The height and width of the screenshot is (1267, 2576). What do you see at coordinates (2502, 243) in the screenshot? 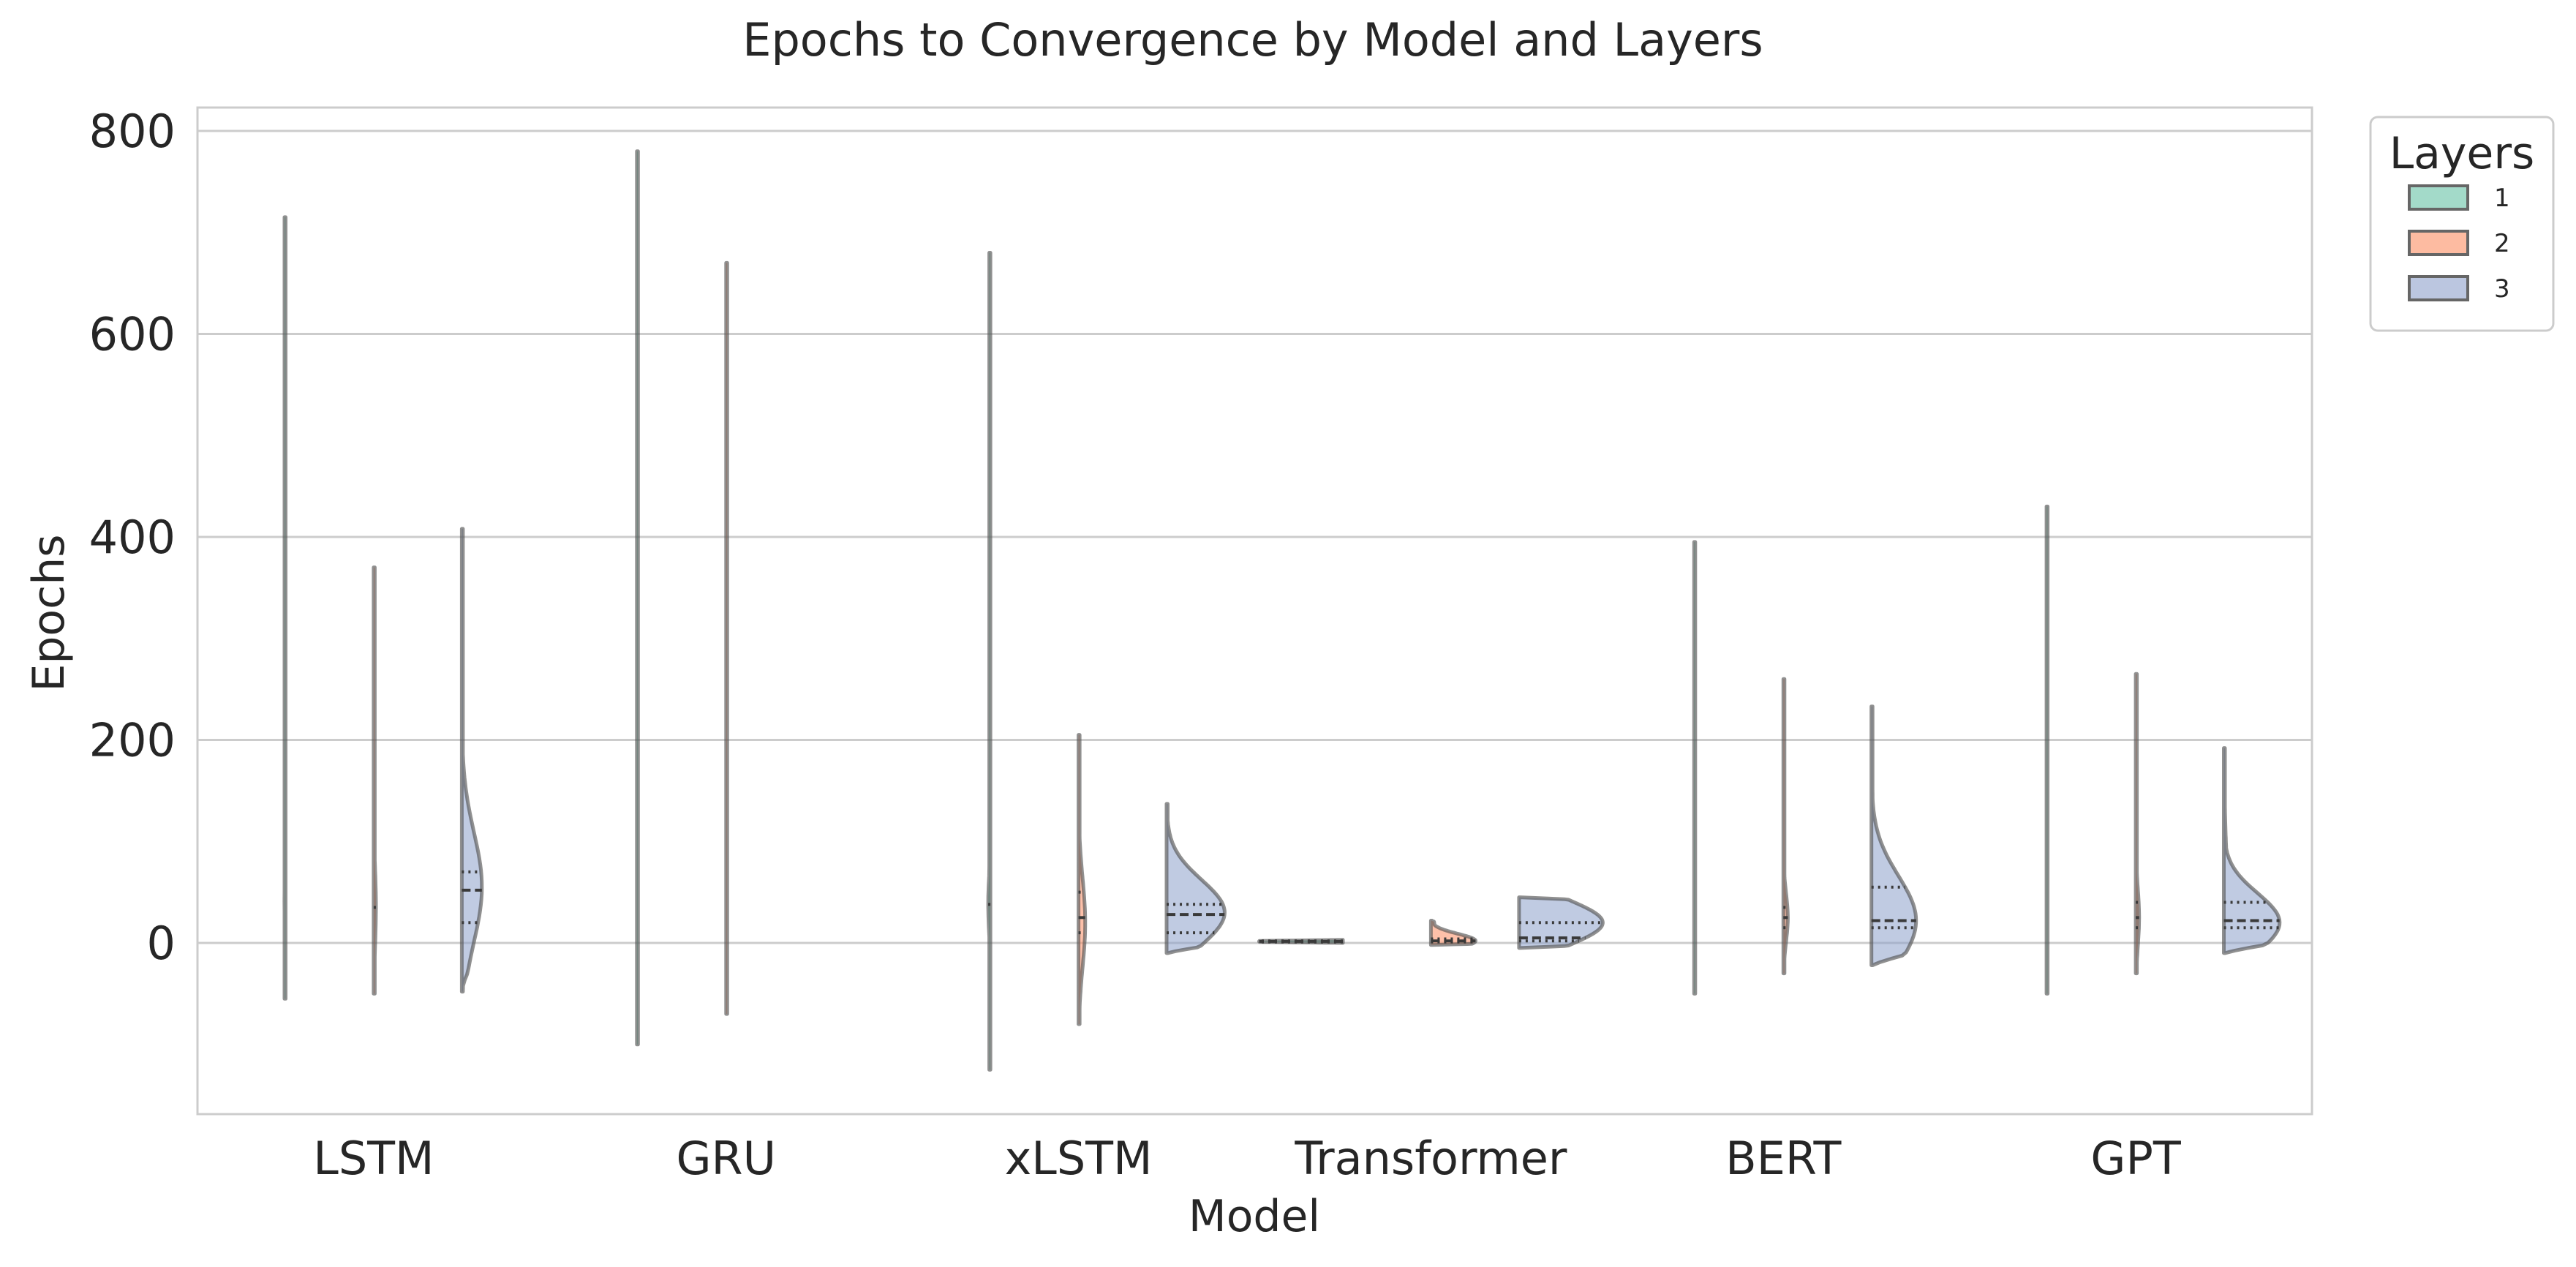
I see `legend-label-2: 2` at bounding box center [2502, 243].